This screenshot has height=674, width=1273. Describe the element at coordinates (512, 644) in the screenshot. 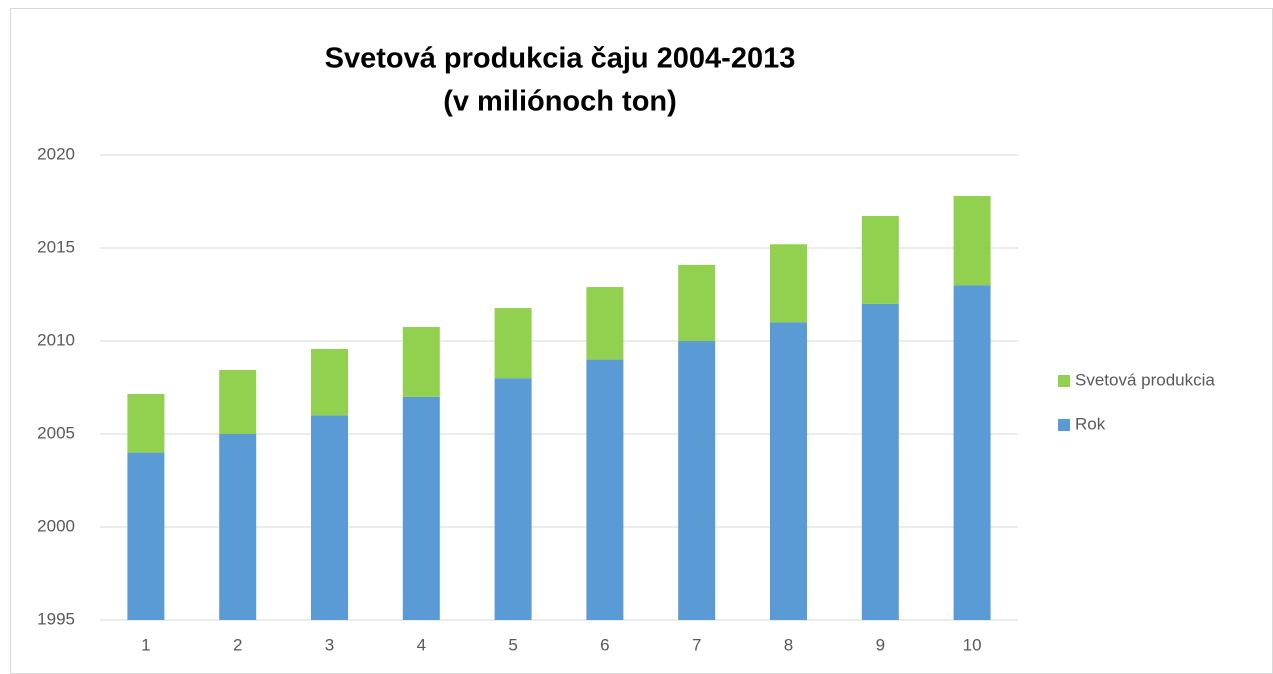

I see `x-tick-label: 5` at that location.